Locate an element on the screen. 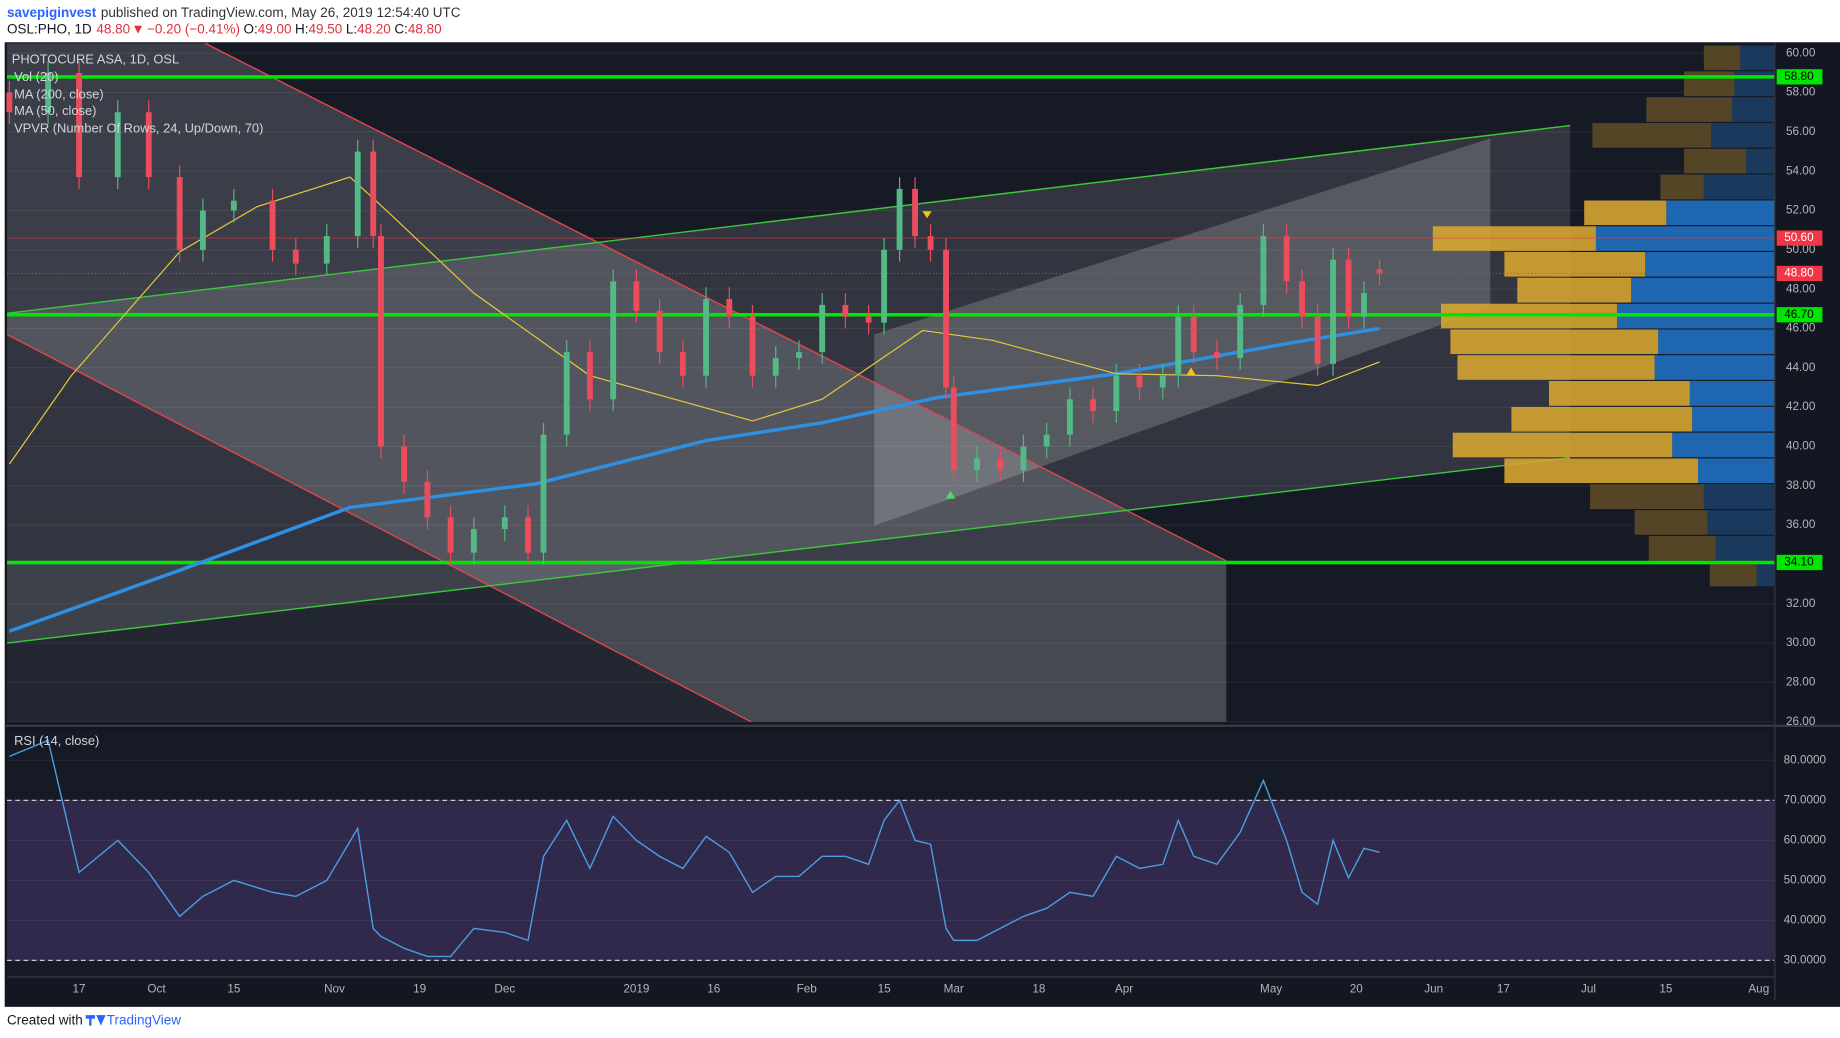 This screenshot has width=1840, height=1038. y-tick-label: 58.00 is located at coordinates (1801, 92).